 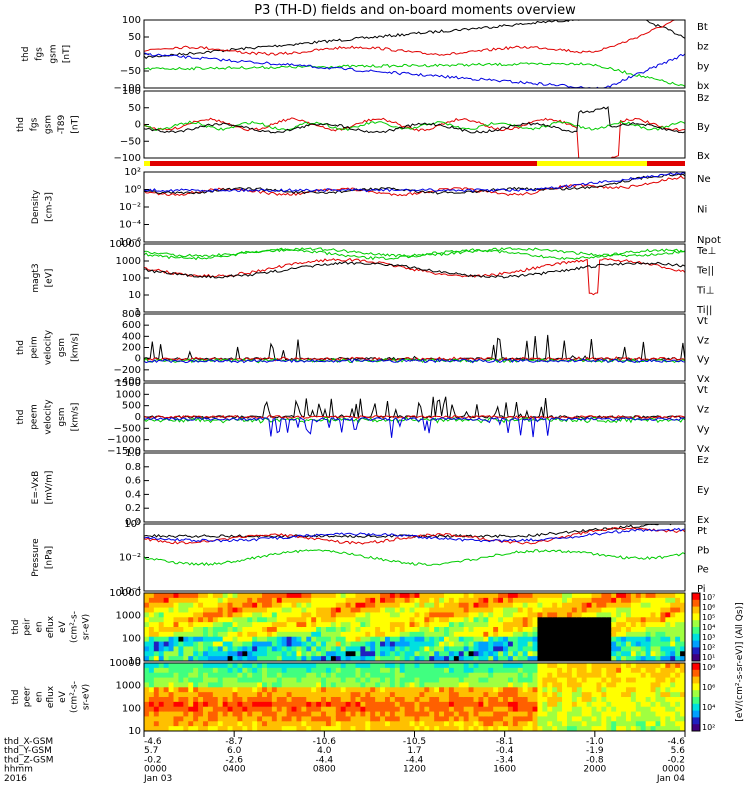 I want to click on ytick-label: 100, so click(x=131, y=278).